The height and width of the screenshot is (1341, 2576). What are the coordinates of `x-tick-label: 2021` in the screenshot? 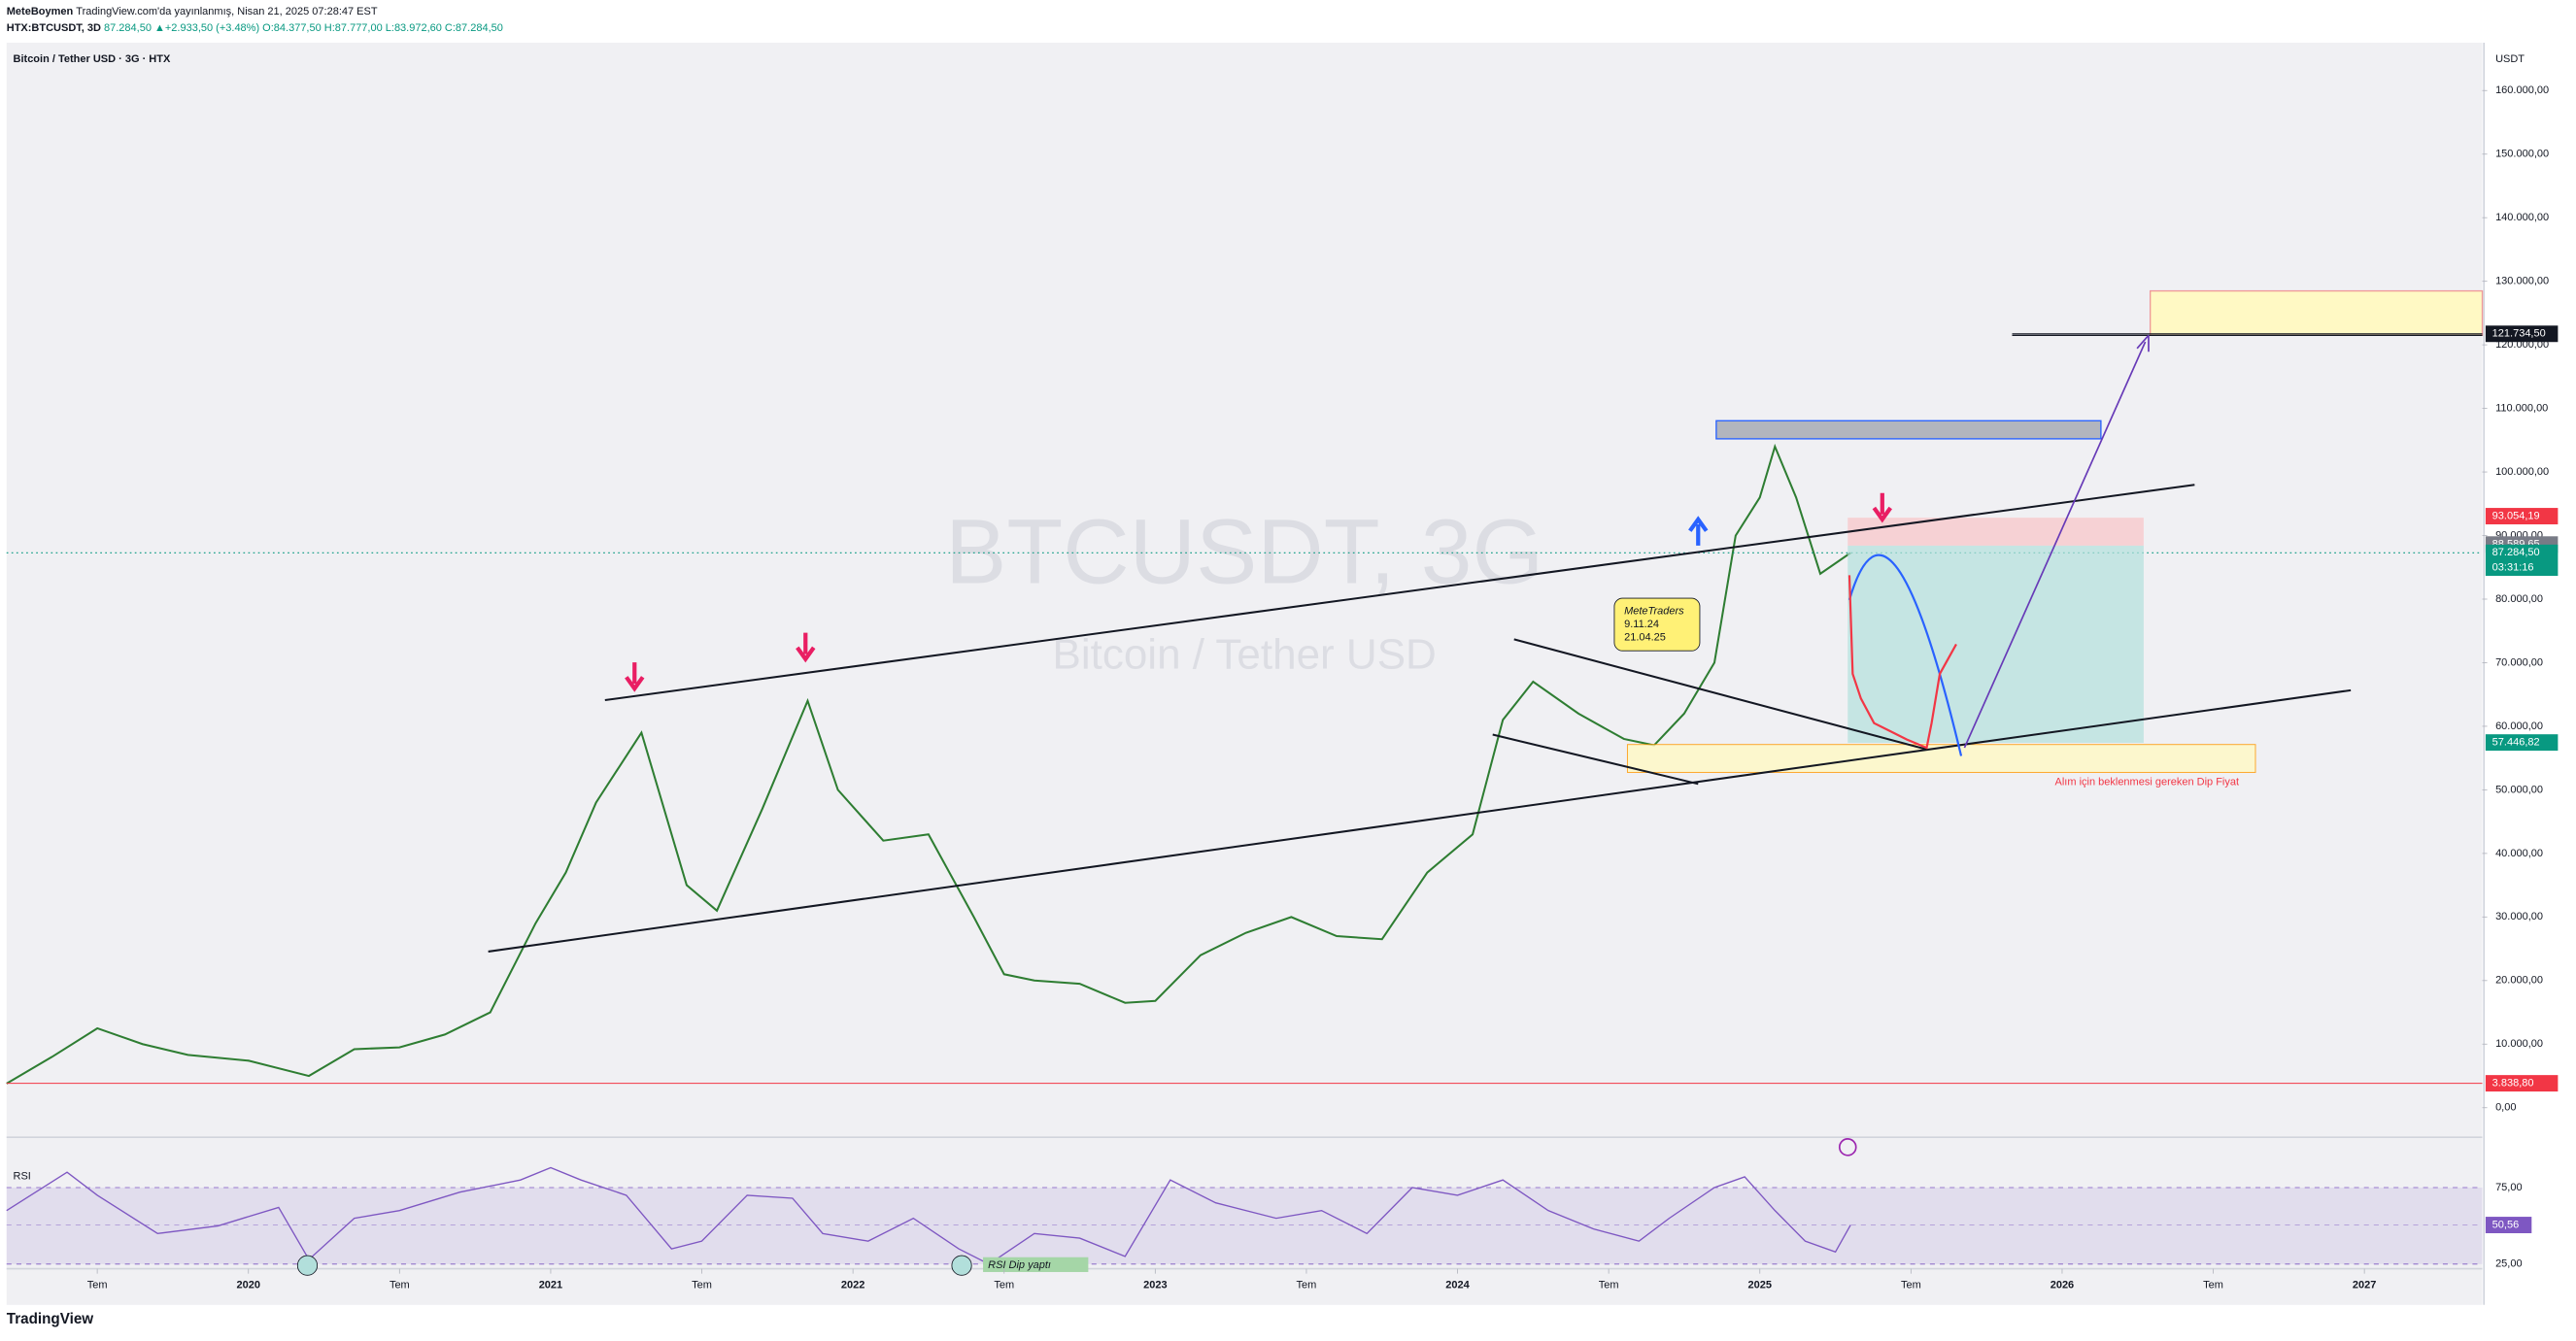 It's located at (550, 1285).